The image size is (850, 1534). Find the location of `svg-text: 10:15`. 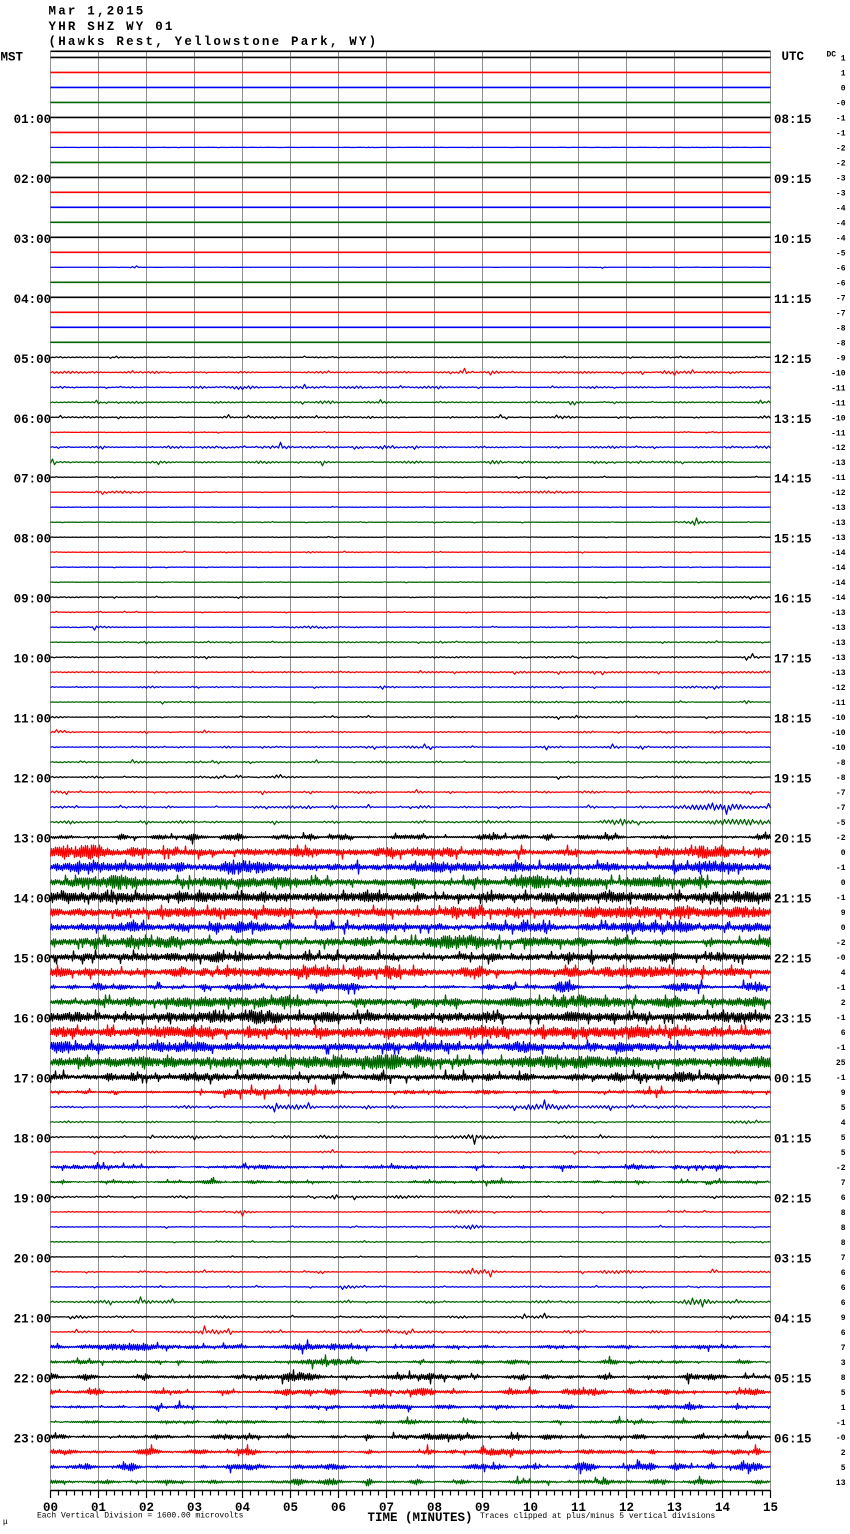

svg-text: 10:15 is located at coordinates (793, 240).